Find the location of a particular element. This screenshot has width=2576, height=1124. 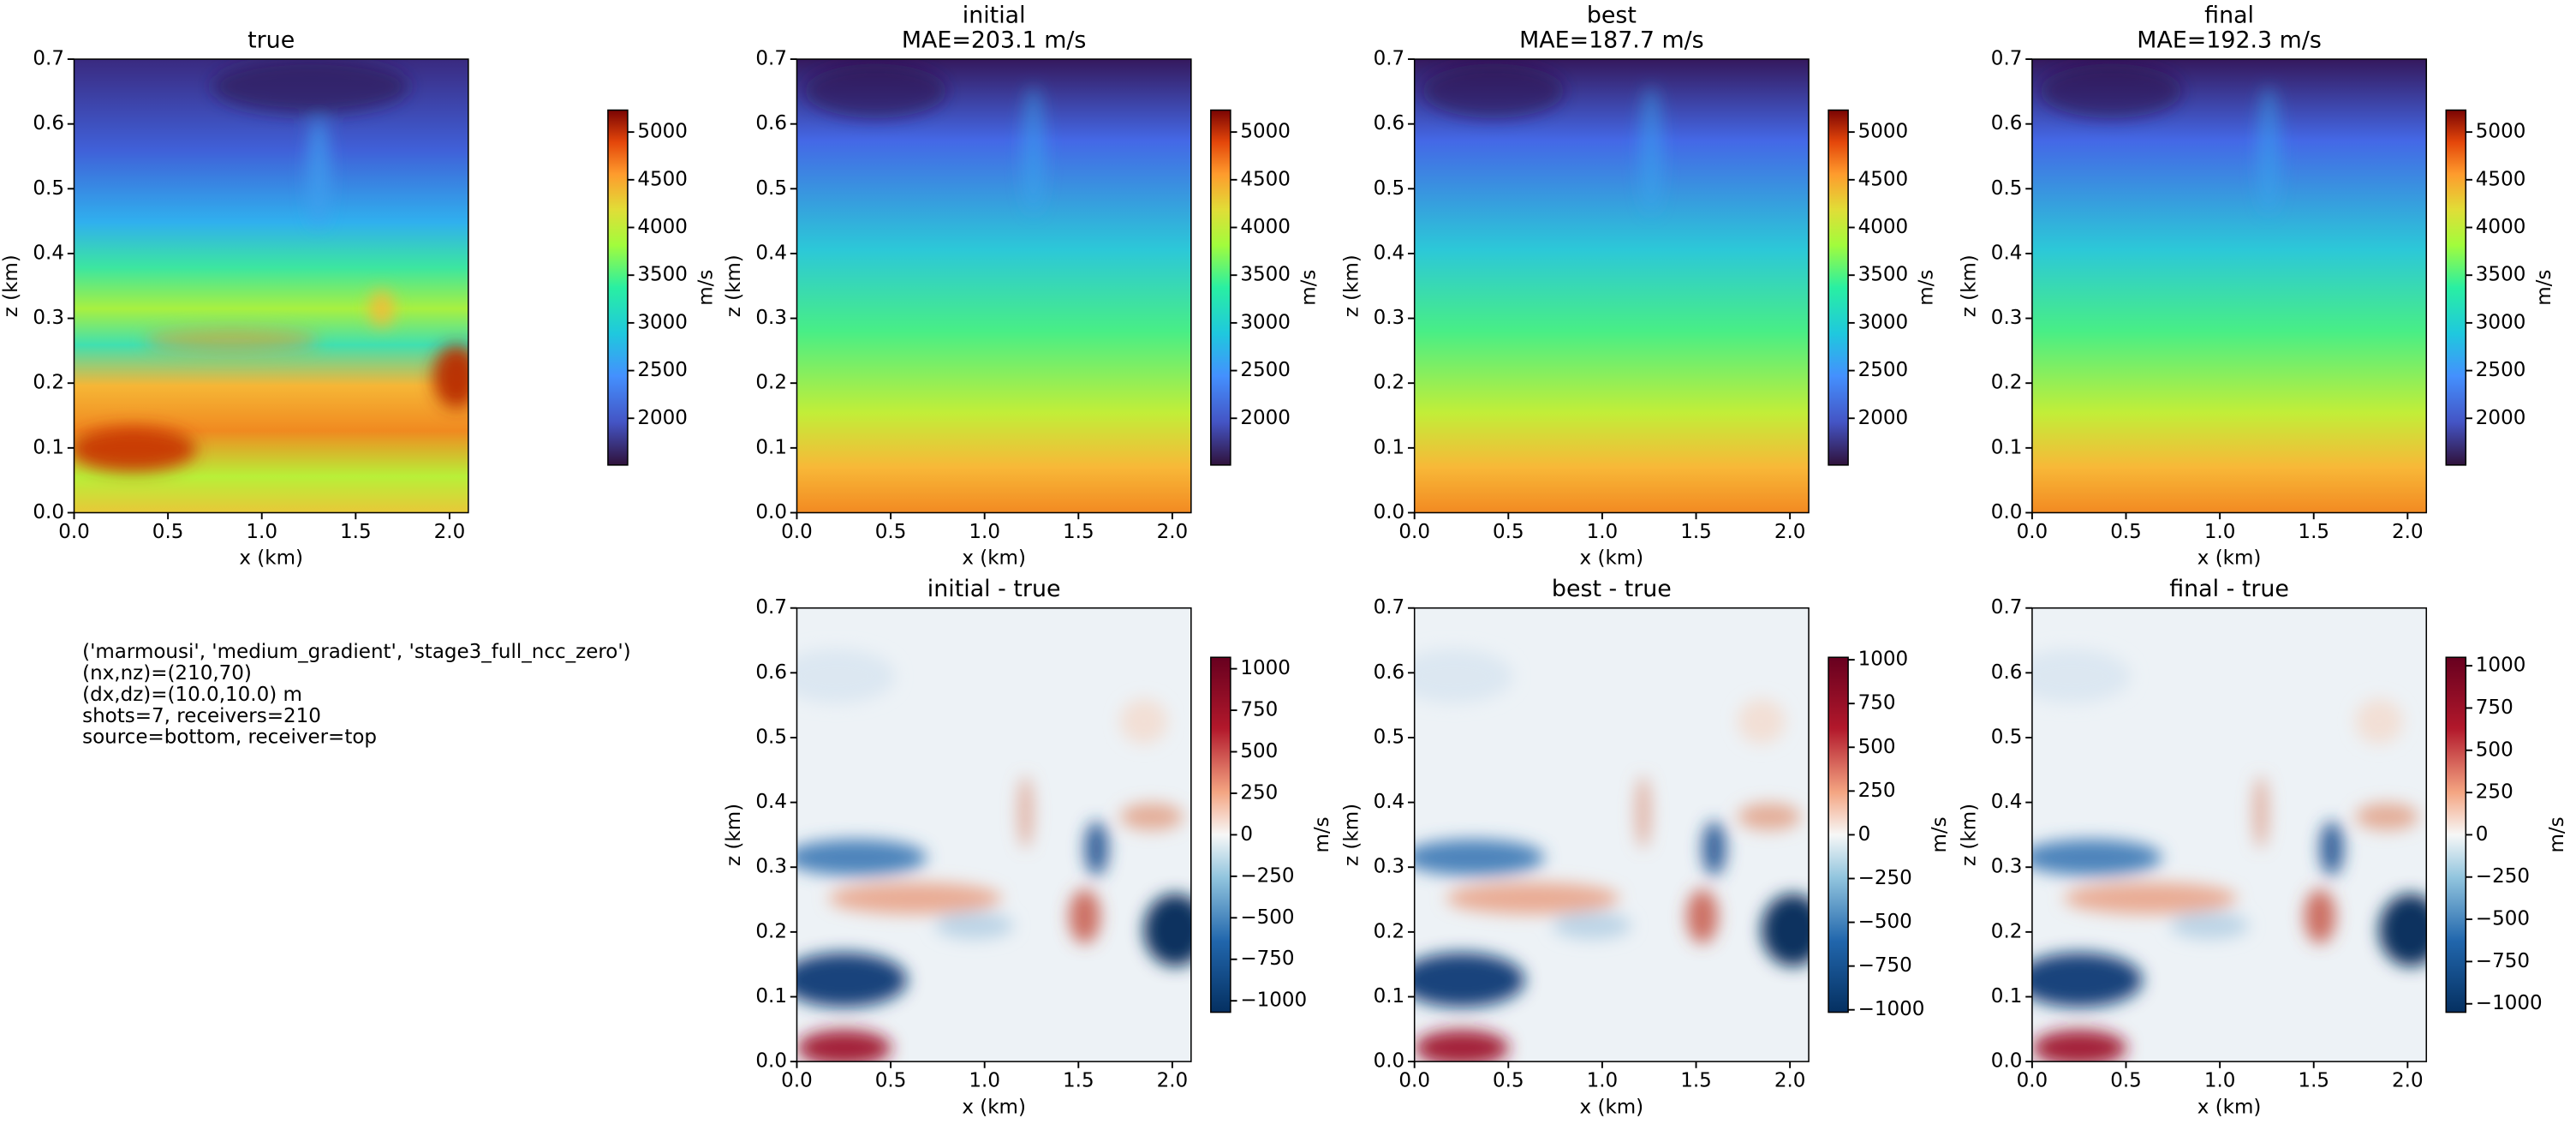

panel-subtitle: MAE=203.1 m/s is located at coordinates (994, 40).